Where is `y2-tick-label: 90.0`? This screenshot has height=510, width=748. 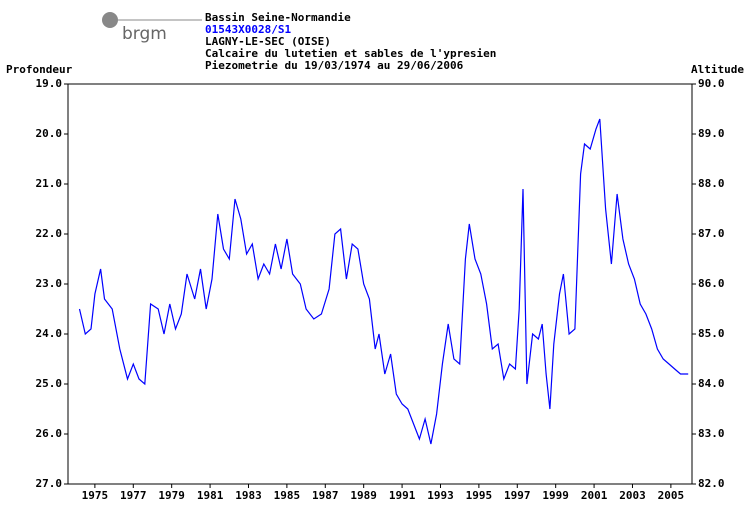
y2-tick-label: 90.0 is located at coordinates (711, 83).